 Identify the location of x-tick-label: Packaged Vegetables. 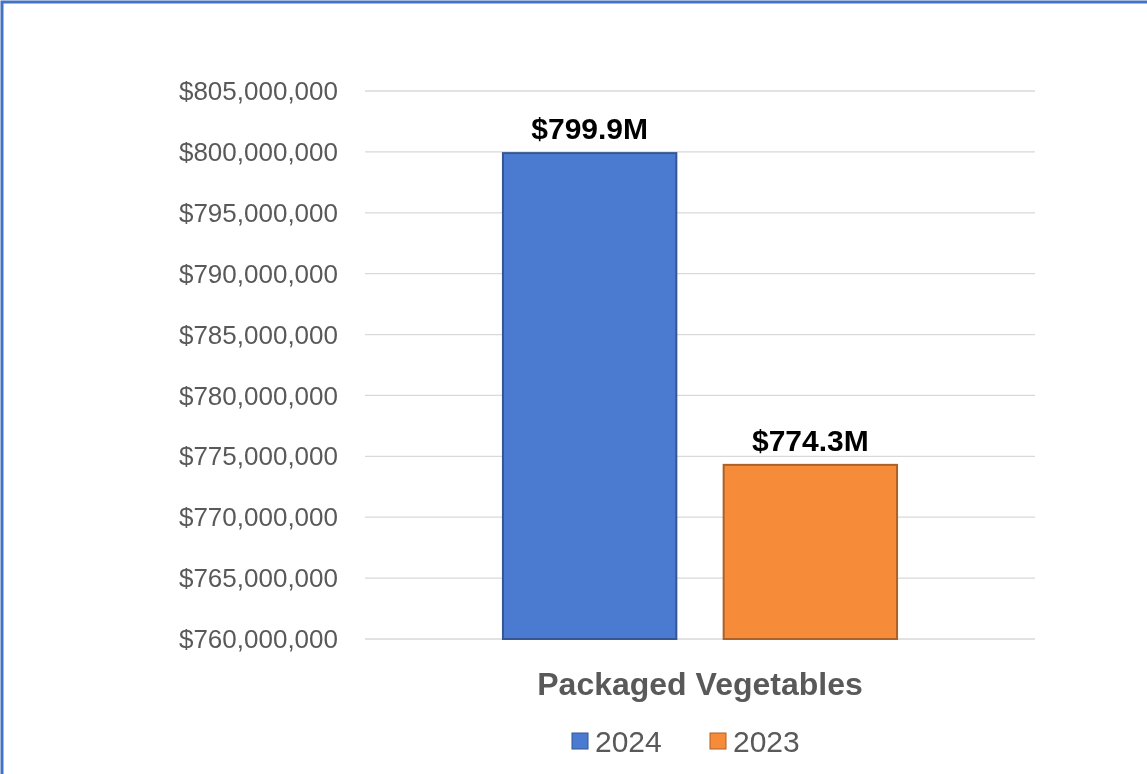
(700, 684).